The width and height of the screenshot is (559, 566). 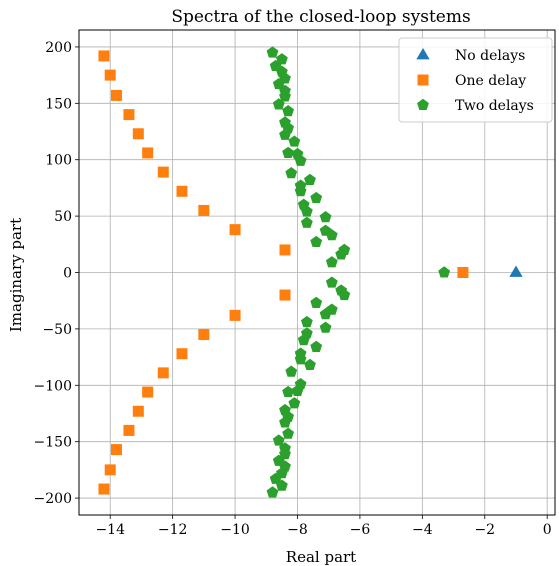 What do you see at coordinates (173, 530) in the screenshot?
I see `x-tick-label: −12` at bounding box center [173, 530].